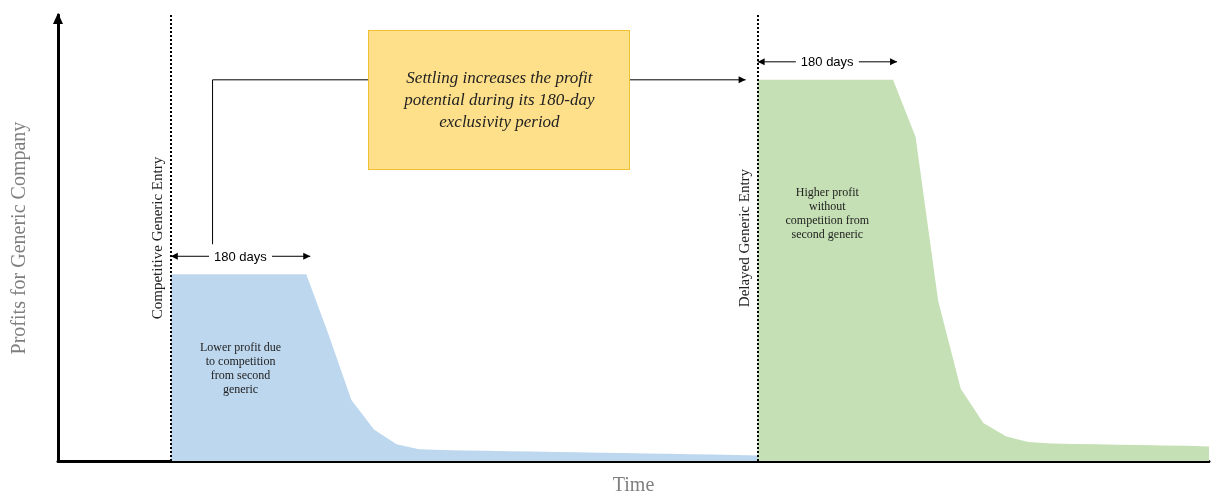 The height and width of the screenshot is (499, 1212). What do you see at coordinates (240, 256) in the screenshot?
I see `annotation: 180 days` at bounding box center [240, 256].